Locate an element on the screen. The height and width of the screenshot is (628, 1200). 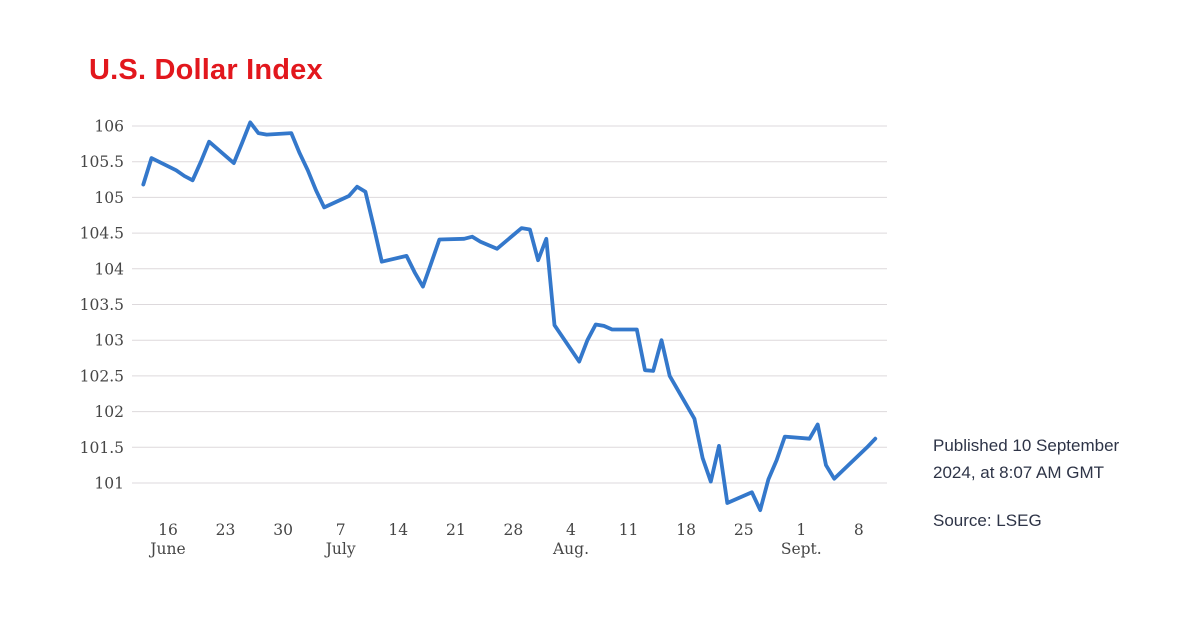
x-tick-label: 14 is located at coordinates (398, 530).